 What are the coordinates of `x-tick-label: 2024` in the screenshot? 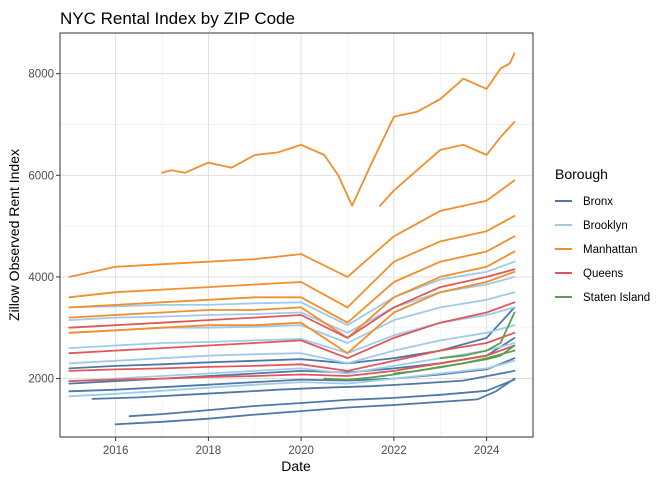 It's located at (487, 451).